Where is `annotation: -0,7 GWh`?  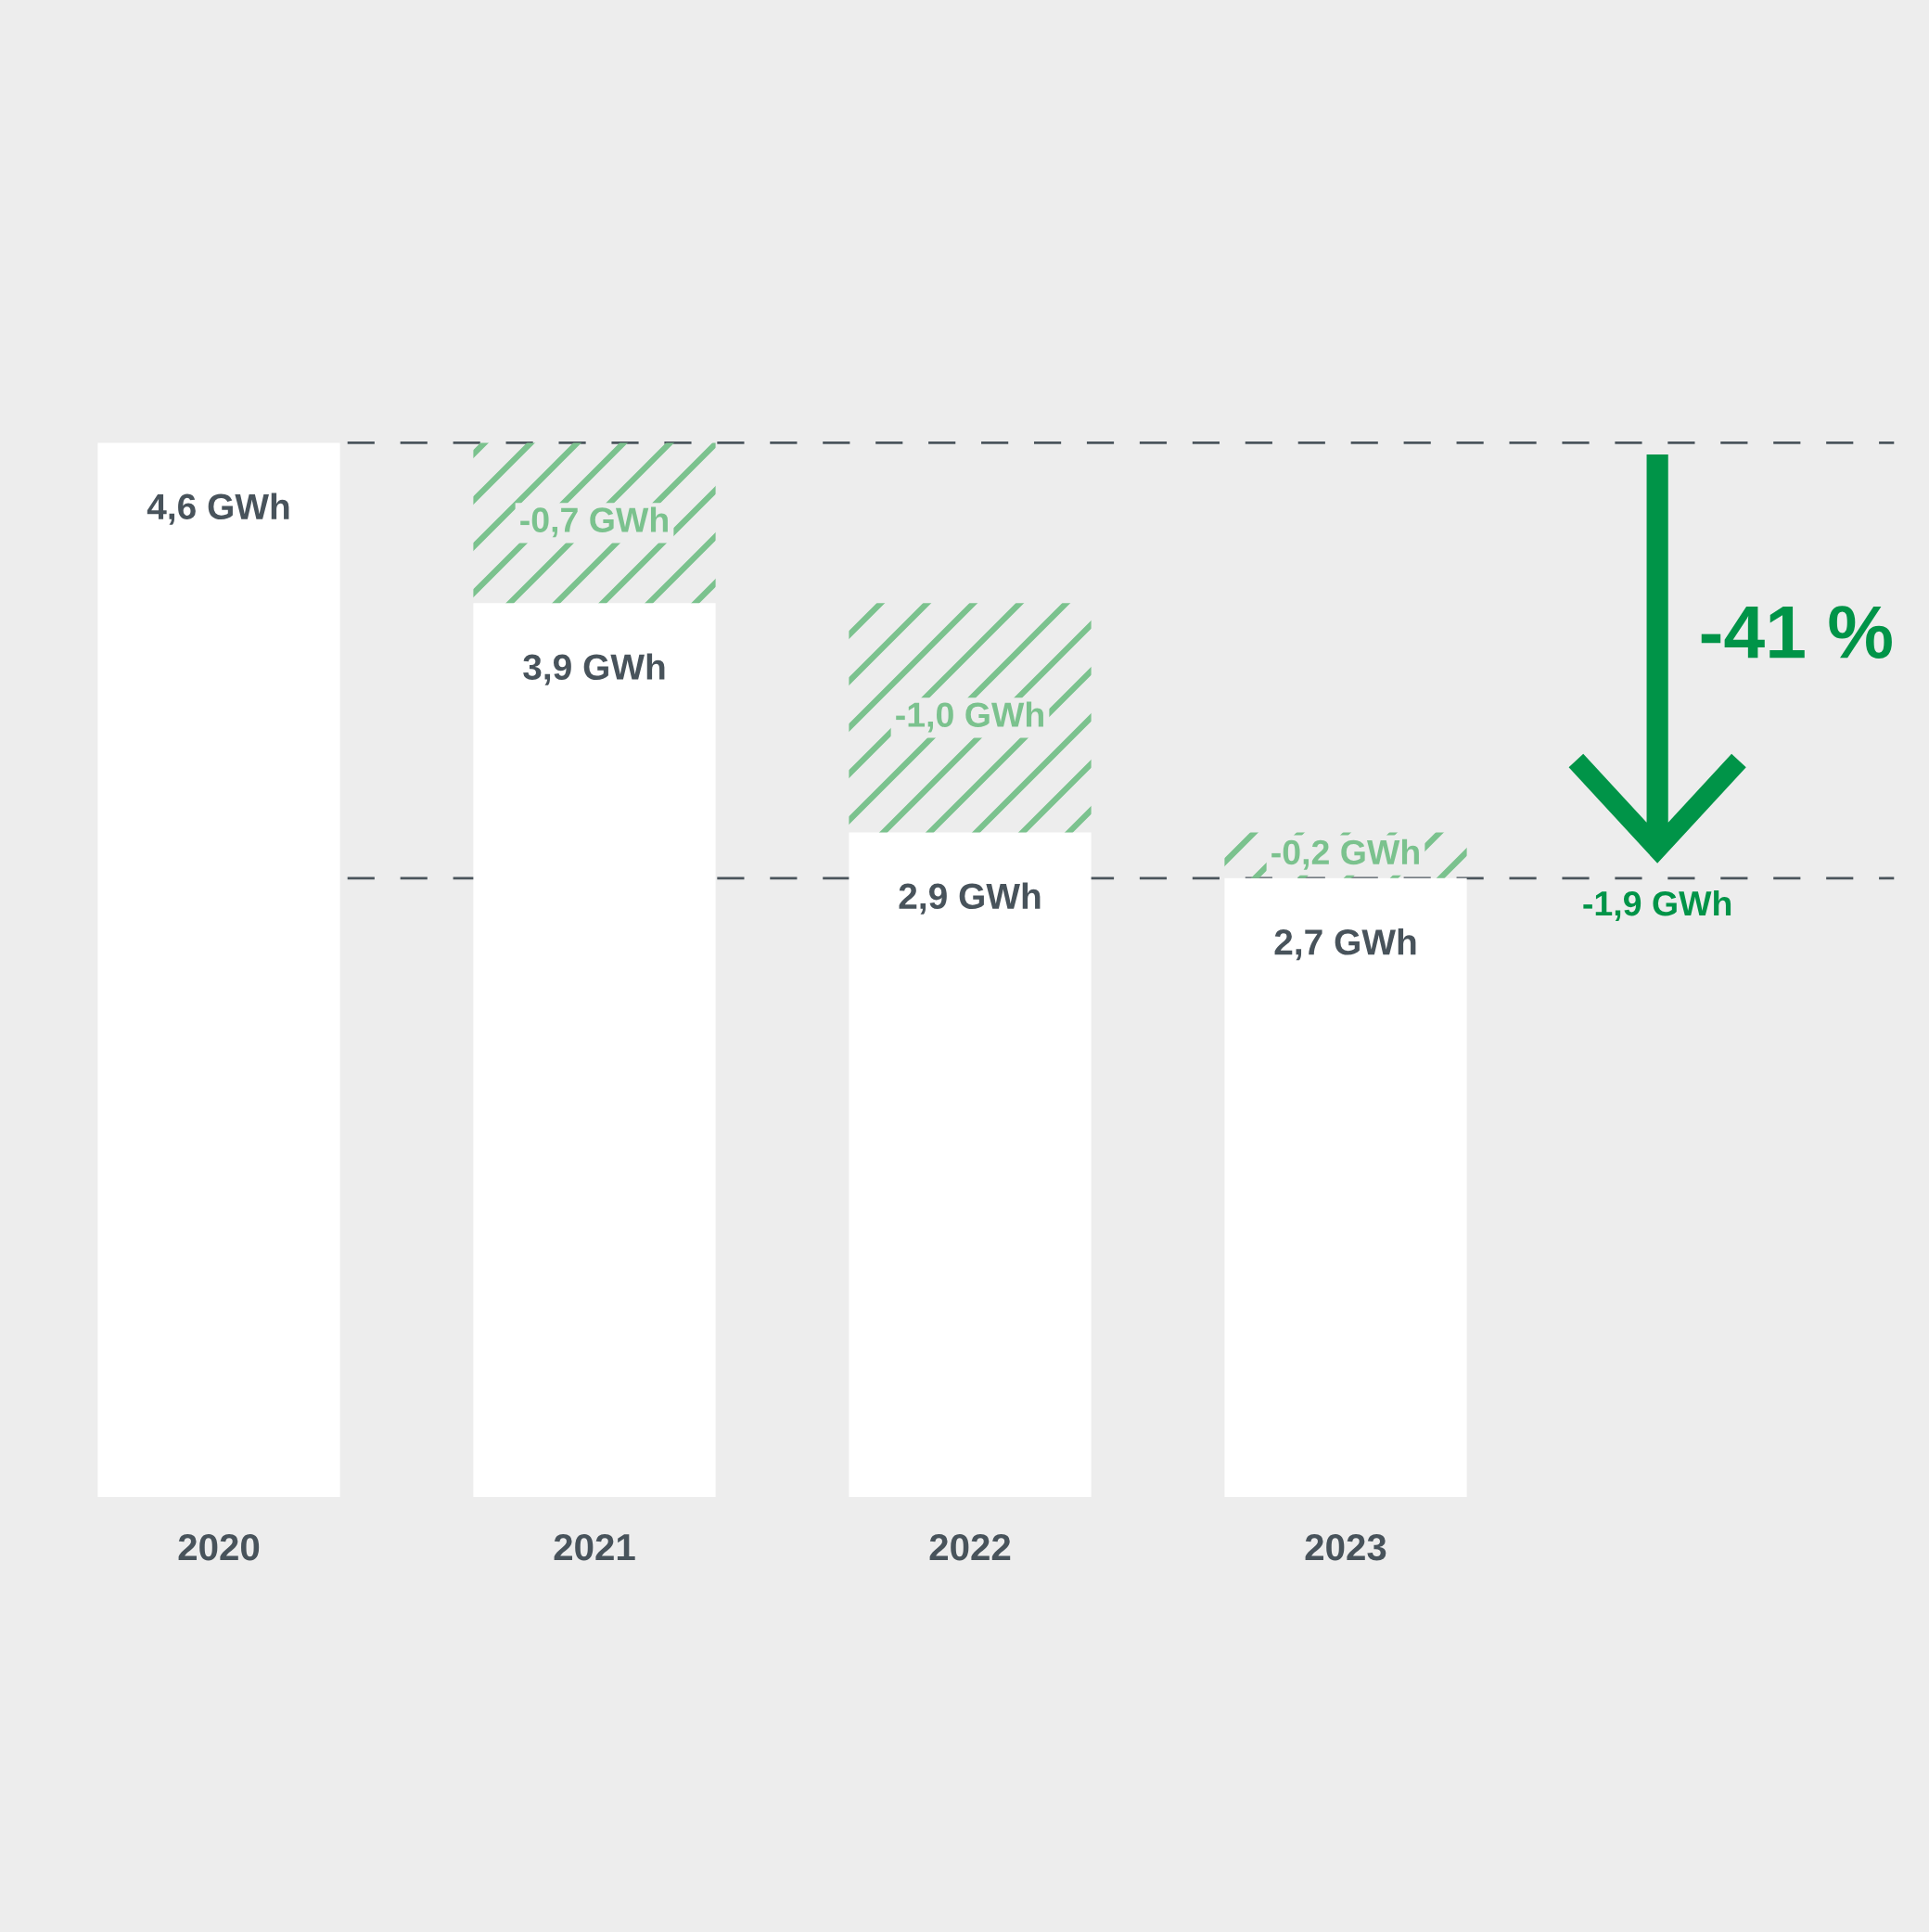 annotation: -0,7 GWh is located at coordinates (594, 522).